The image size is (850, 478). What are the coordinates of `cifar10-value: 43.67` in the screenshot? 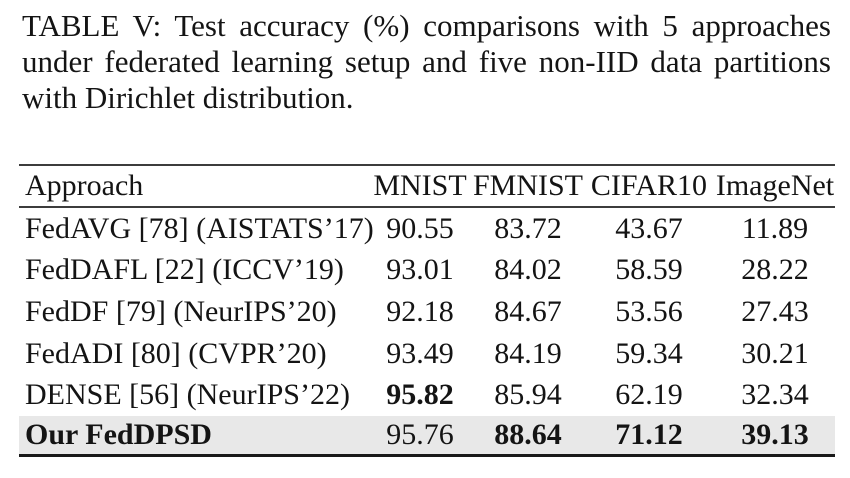 It's located at (649, 228).